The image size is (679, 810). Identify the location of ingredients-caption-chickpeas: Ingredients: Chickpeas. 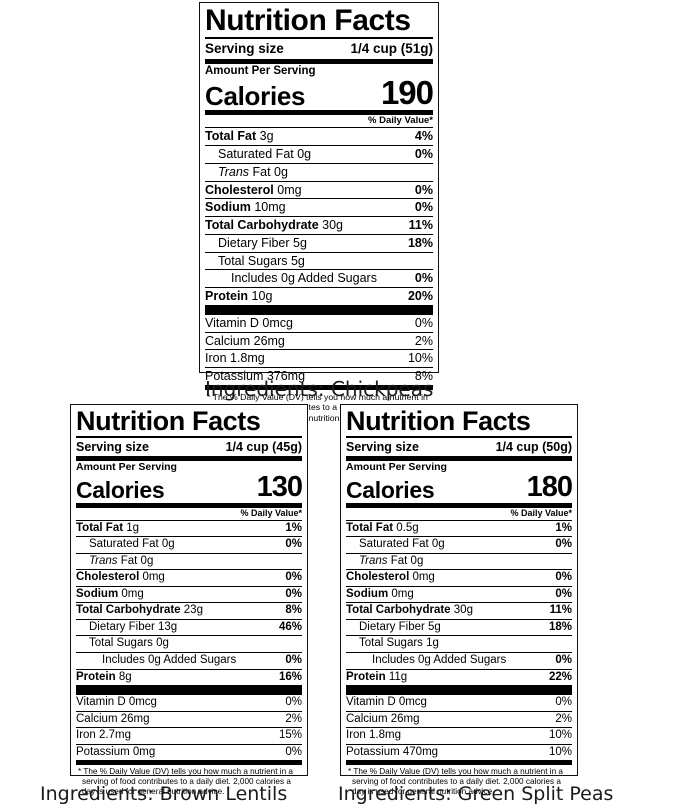
(319, 389).